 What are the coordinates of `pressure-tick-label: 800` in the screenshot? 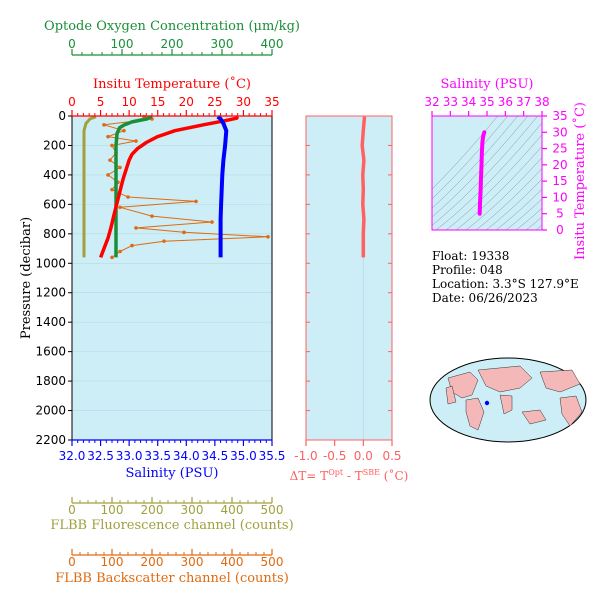 It's located at (54, 234).